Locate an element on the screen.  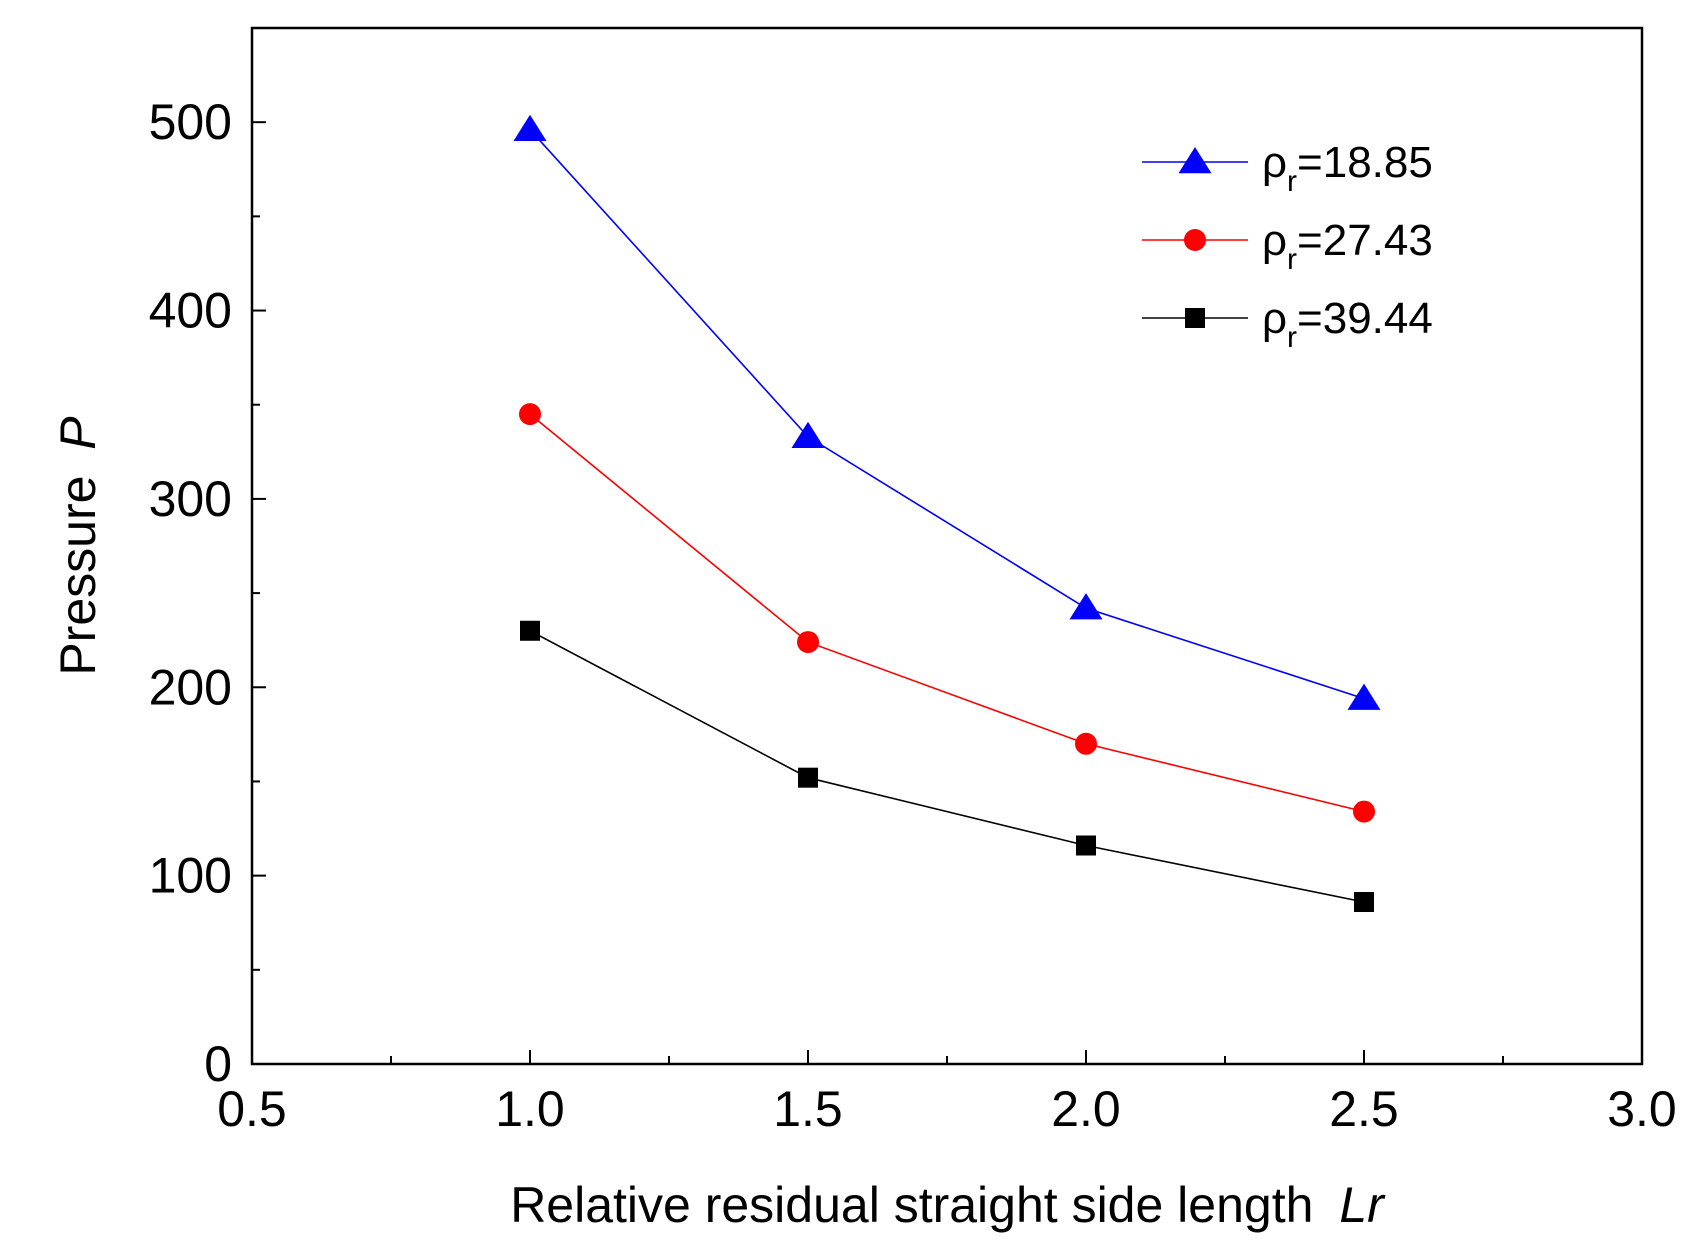
legend-label: ρr=18.85 is located at coordinates (1347, 168).